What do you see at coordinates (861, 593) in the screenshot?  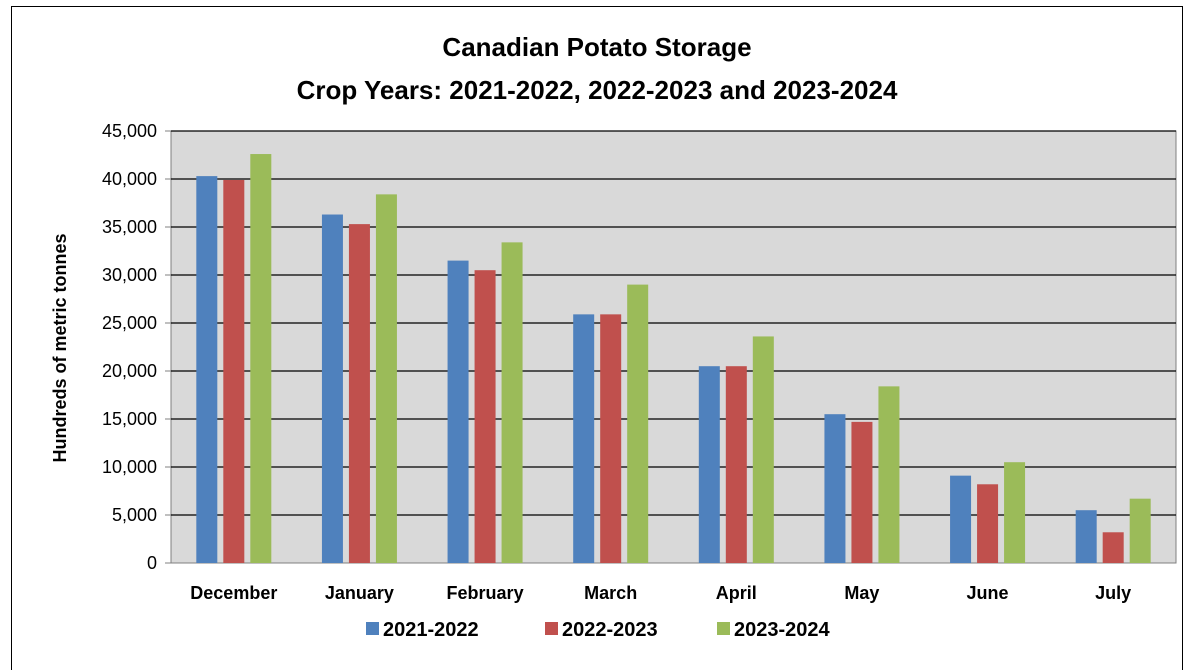 I see `x-tick-label: May` at bounding box center [861, 593].